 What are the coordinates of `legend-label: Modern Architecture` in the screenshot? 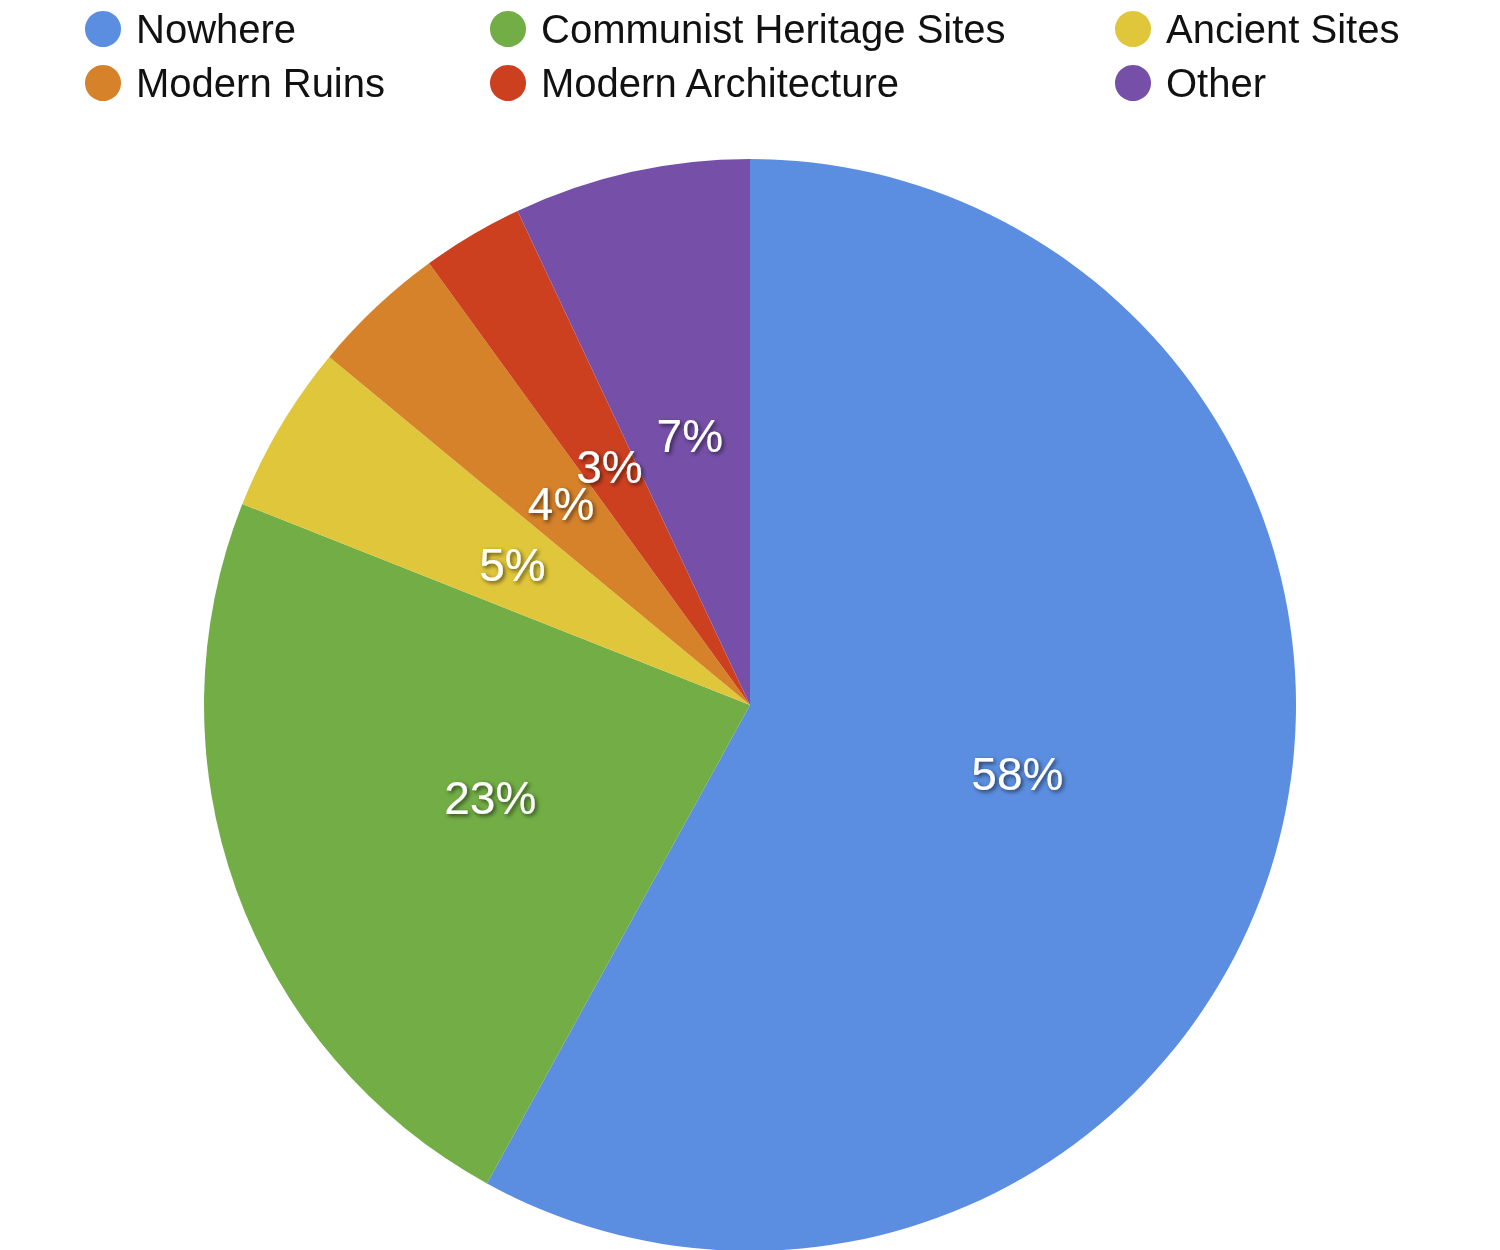 It's located at (720, 83).